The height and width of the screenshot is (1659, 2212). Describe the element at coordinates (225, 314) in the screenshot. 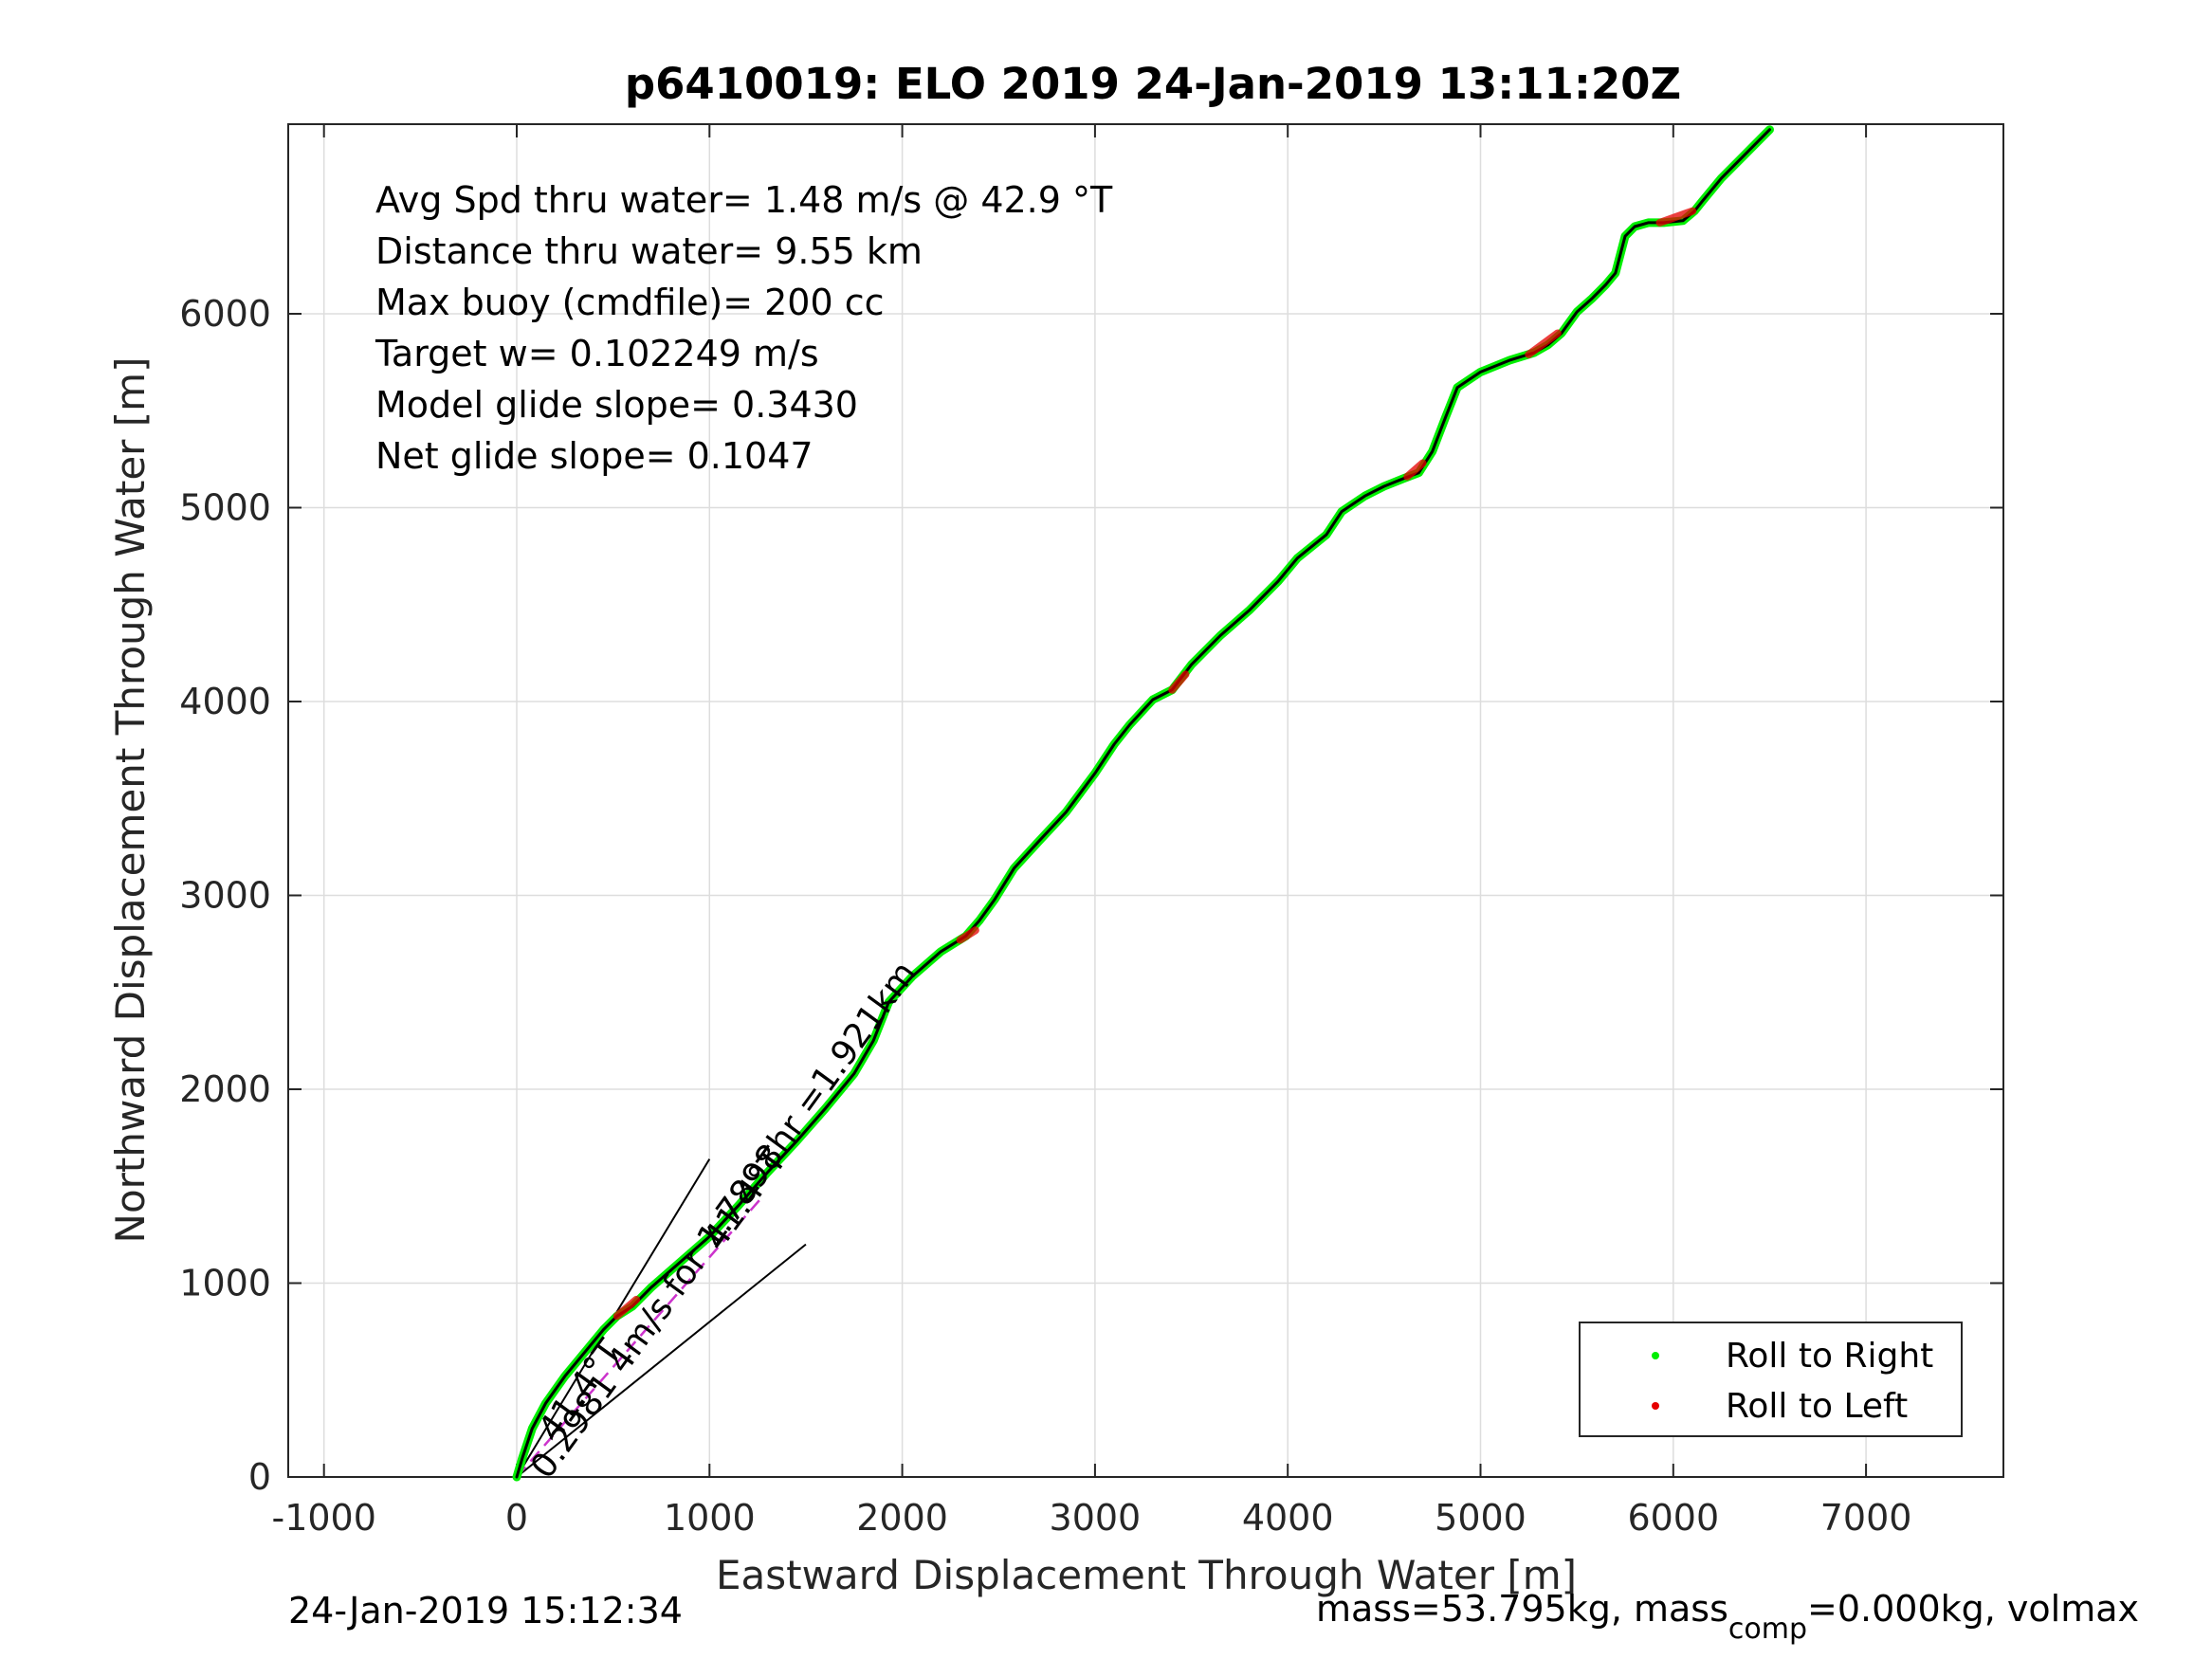

I see `y-tick-label: 6000` at that location.